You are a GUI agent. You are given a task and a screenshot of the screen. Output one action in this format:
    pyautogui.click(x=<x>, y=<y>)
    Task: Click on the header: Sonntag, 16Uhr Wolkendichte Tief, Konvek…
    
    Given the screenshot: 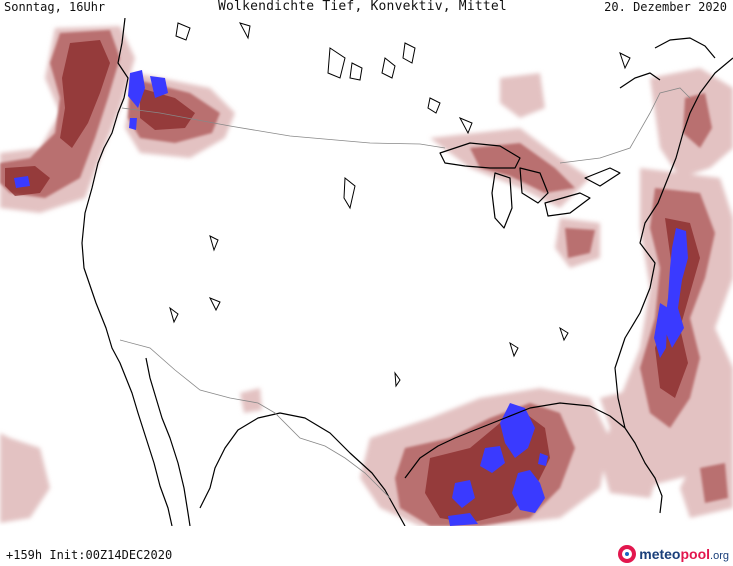 What is the action you would take?
    pyautogui.click(x=366, y=9)
    